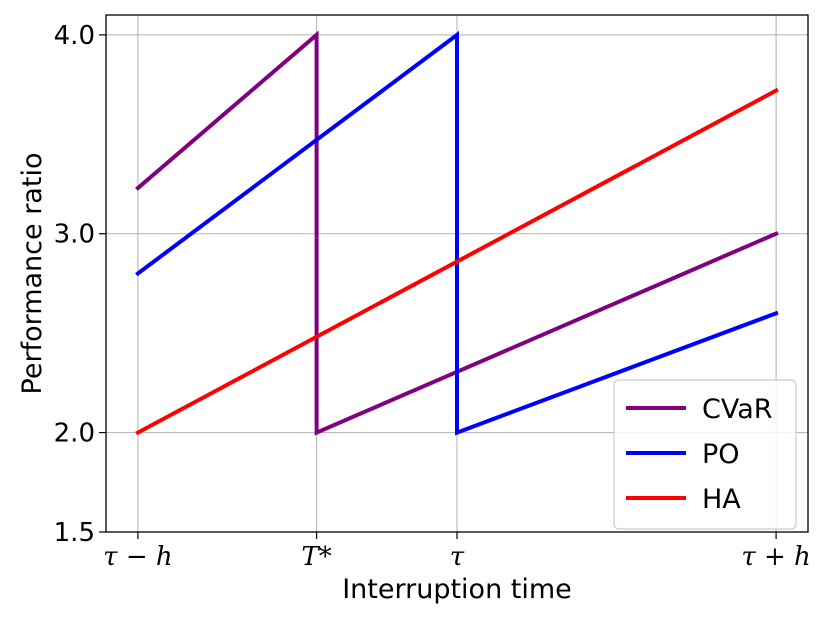 Image resolution: width=830 pixels, height=623 pixels. I want to click on legend: CVaR PO HA, so click(705, 454).